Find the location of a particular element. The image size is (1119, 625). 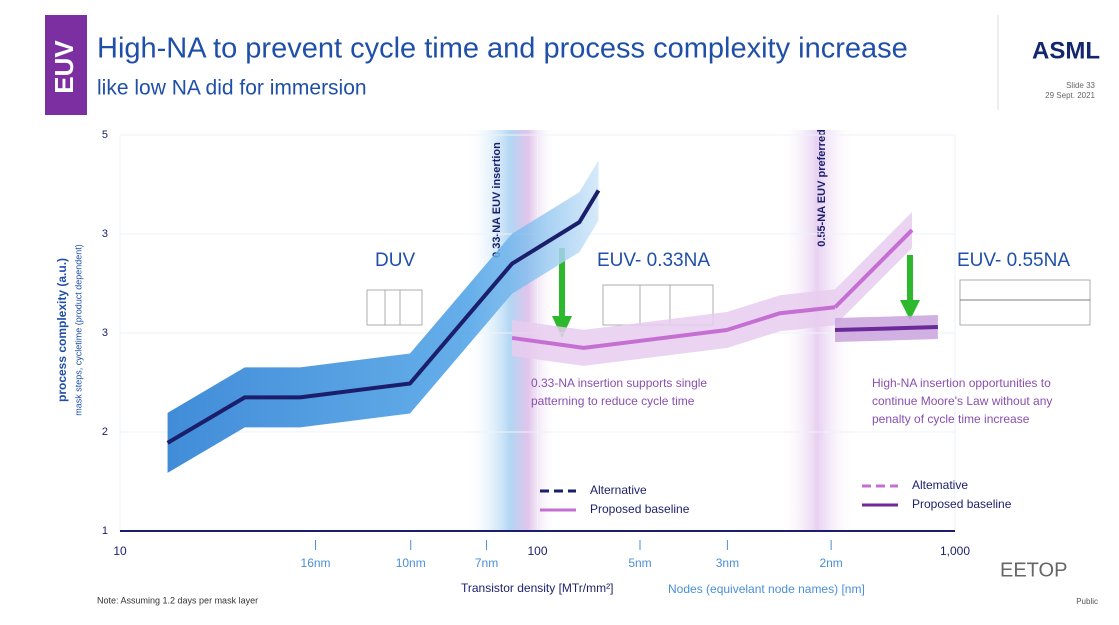

date: 29 Sept. 2021 is located at coordinates (1070, 95).